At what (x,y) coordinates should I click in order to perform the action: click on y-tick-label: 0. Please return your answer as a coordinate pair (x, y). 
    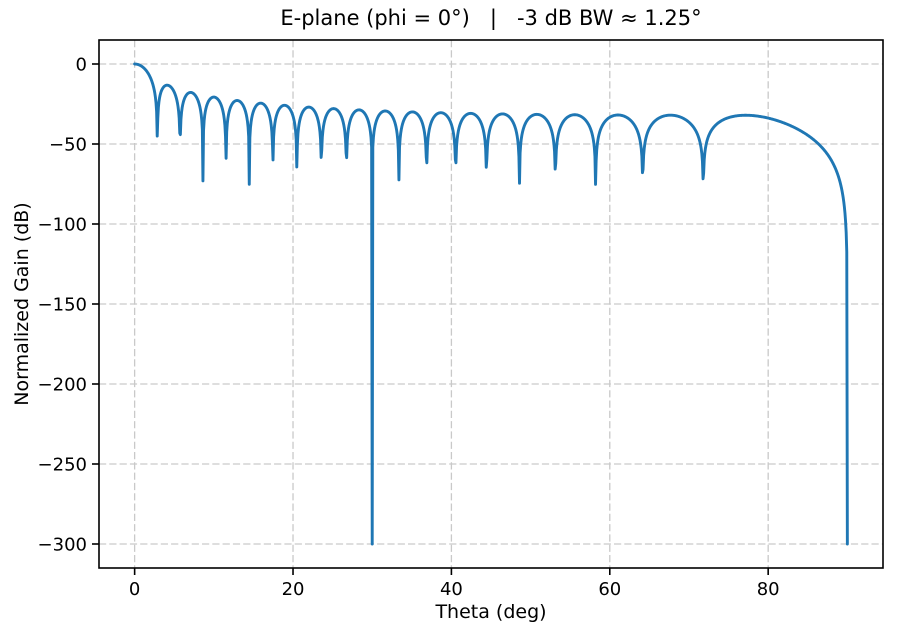
    Looking at the image, I should click on (81, 65).